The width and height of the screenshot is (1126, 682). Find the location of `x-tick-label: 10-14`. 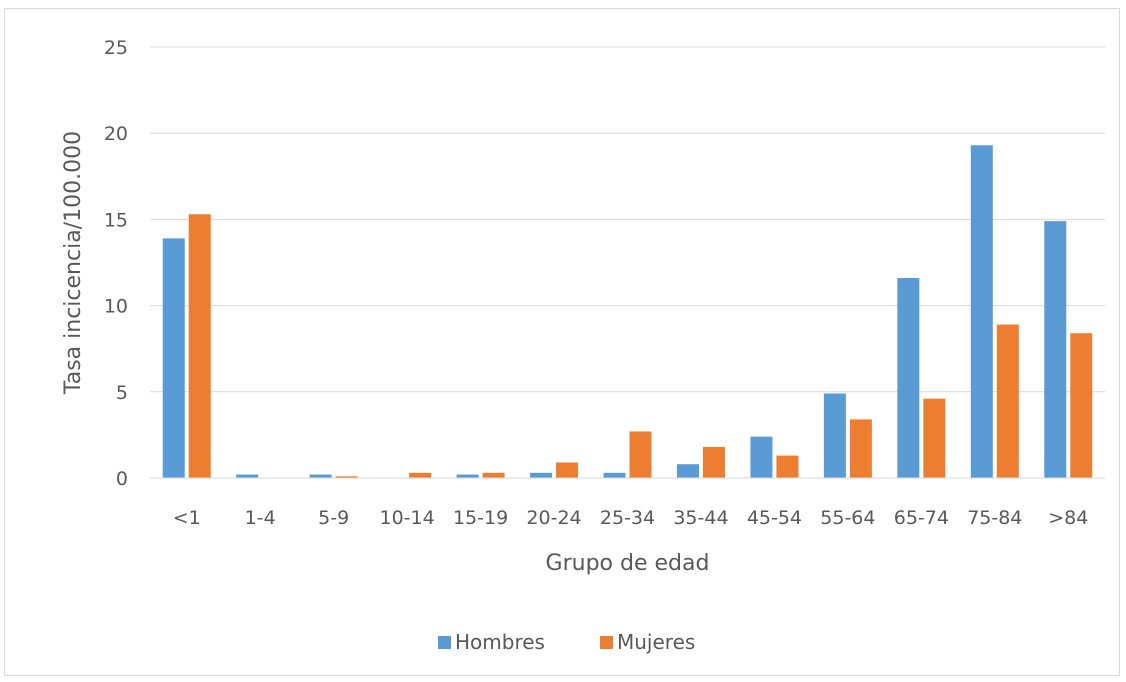

x-tick-label: 10-14 is located at coordinates (407, 518).